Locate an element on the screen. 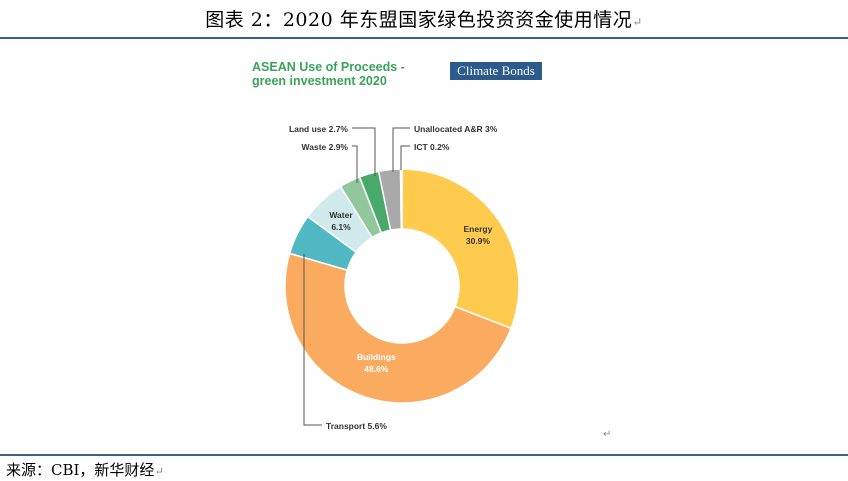 Image resolution: width=848 pixels, height=481 pixels. slice-value-energy: 30.9% is located at coordinates (478, 241).